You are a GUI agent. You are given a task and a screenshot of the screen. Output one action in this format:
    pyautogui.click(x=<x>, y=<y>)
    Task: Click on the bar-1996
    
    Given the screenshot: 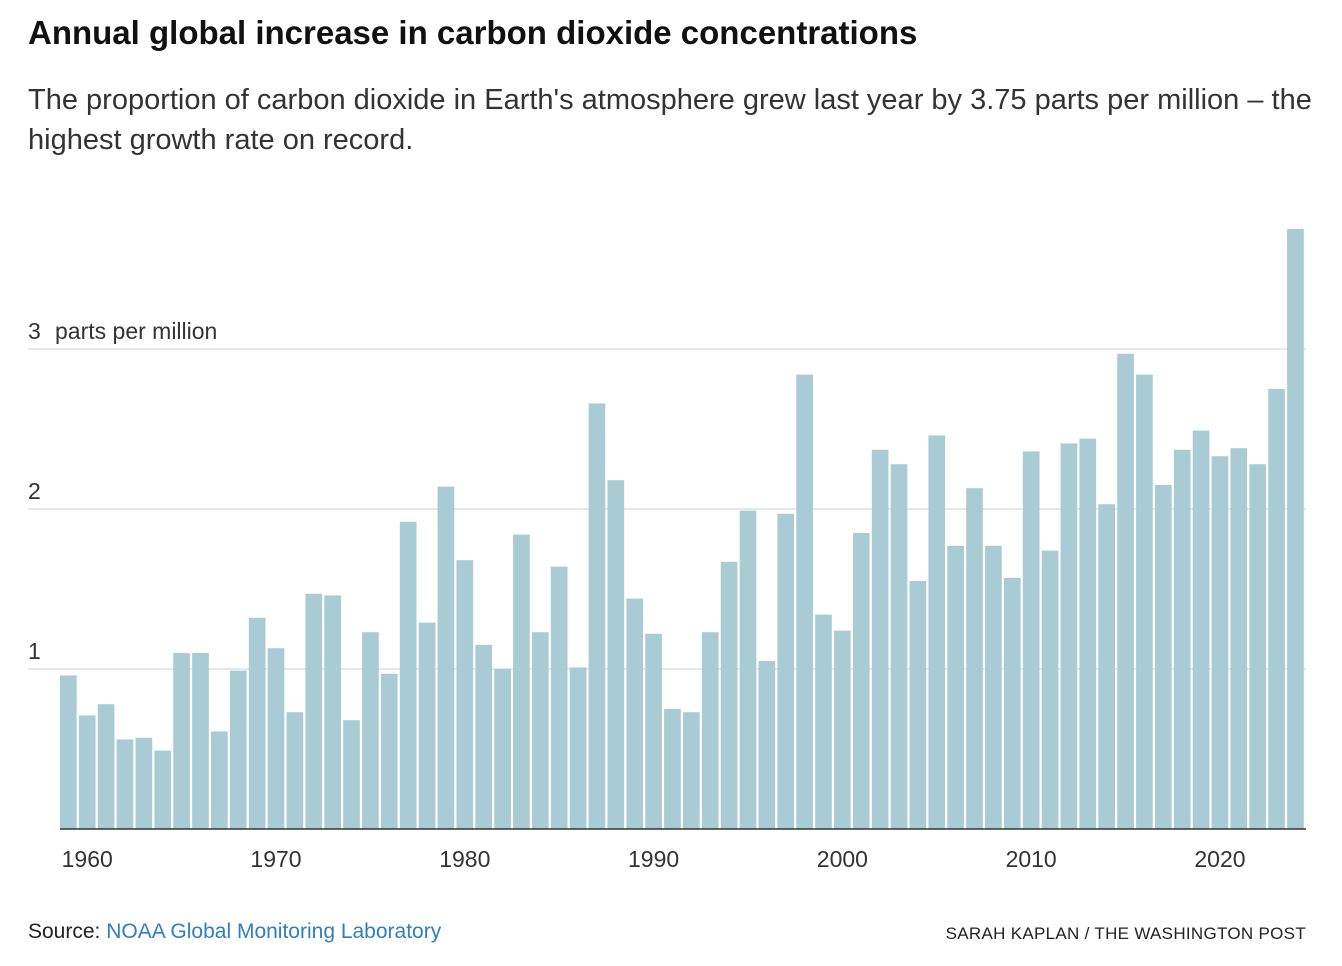 What is the action you would take?
    pyautogui.click(x=767, y=745)
    